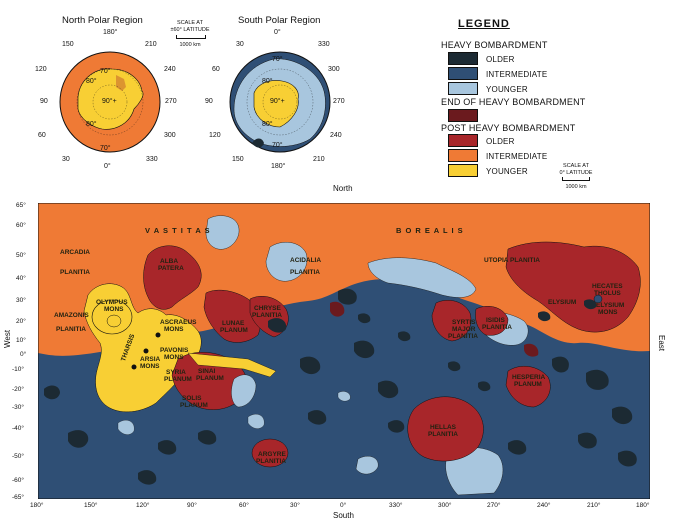  What do you see at coordinates (305, 272) in the screenshot?
I see `label-acidalia-2: PLANITIA` at bounding box center [305, 272].